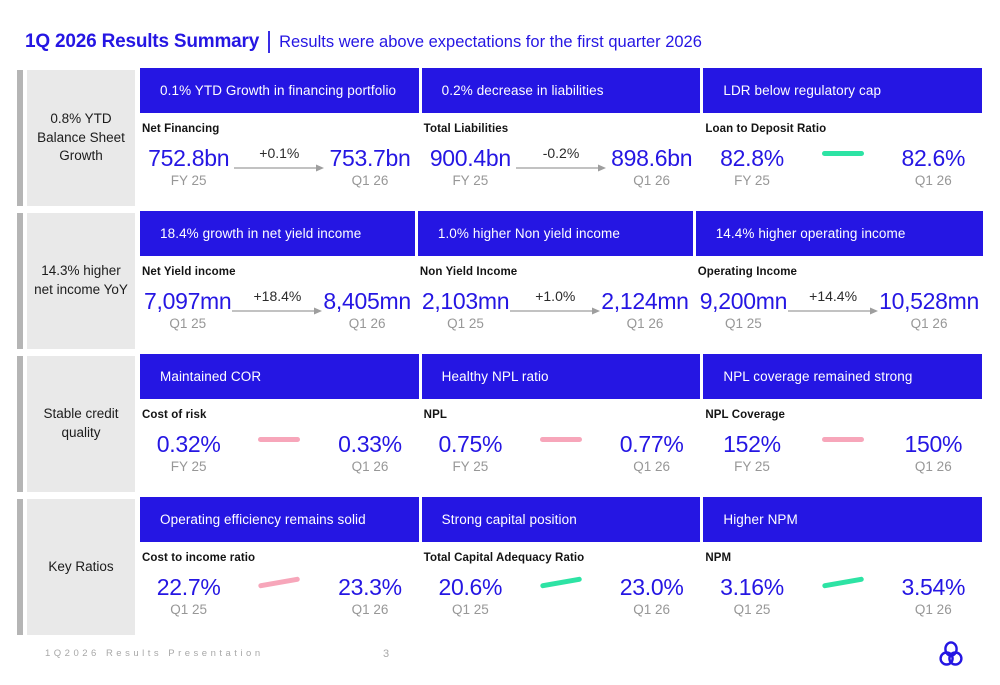 Image resolution: width=1000 pixels, height=685 pixels. I want to click on metric-value-prev: 900.4bn, so click(470, 158).